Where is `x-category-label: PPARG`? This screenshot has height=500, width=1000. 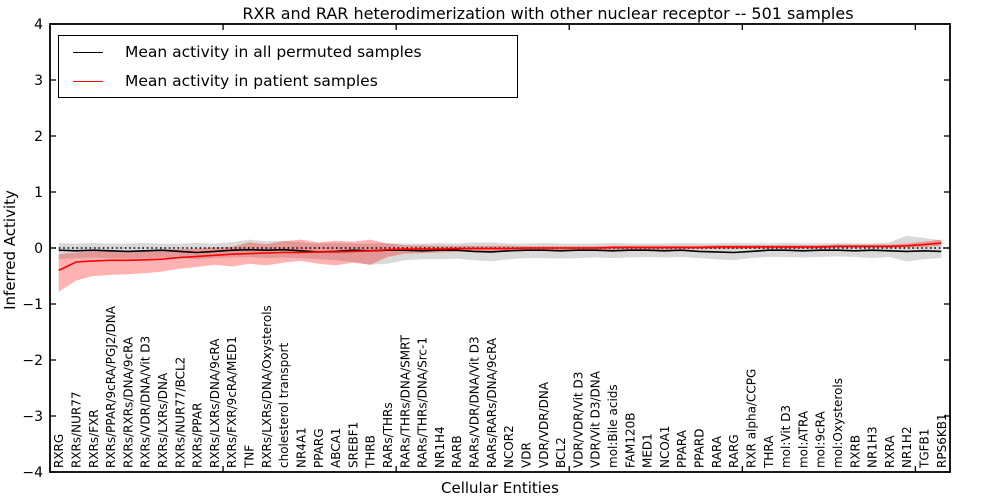
x-category-label: PPARG is located at coordinates (319, 448).